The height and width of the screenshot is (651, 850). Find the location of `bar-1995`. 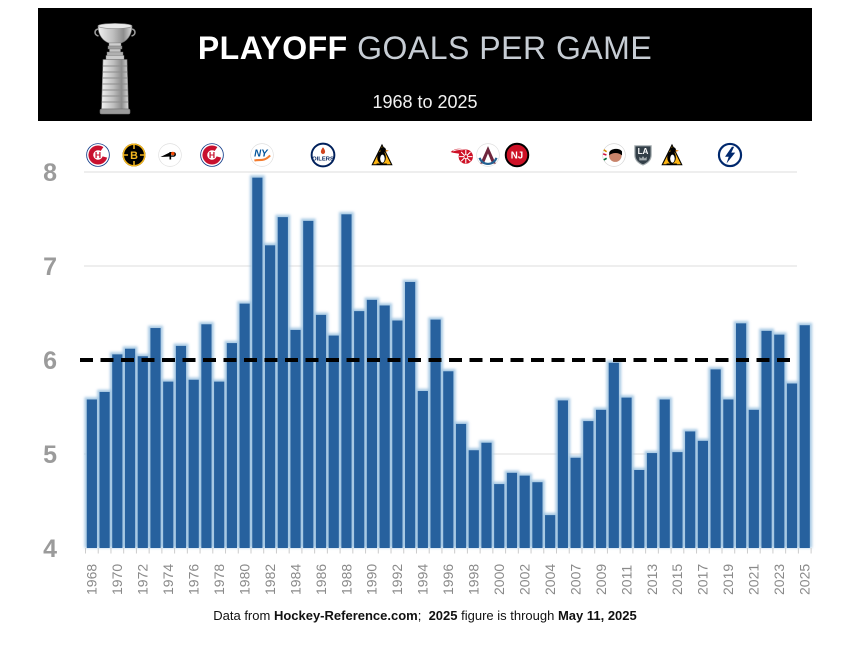

bar-1995 is located at coordinates (435, 433).